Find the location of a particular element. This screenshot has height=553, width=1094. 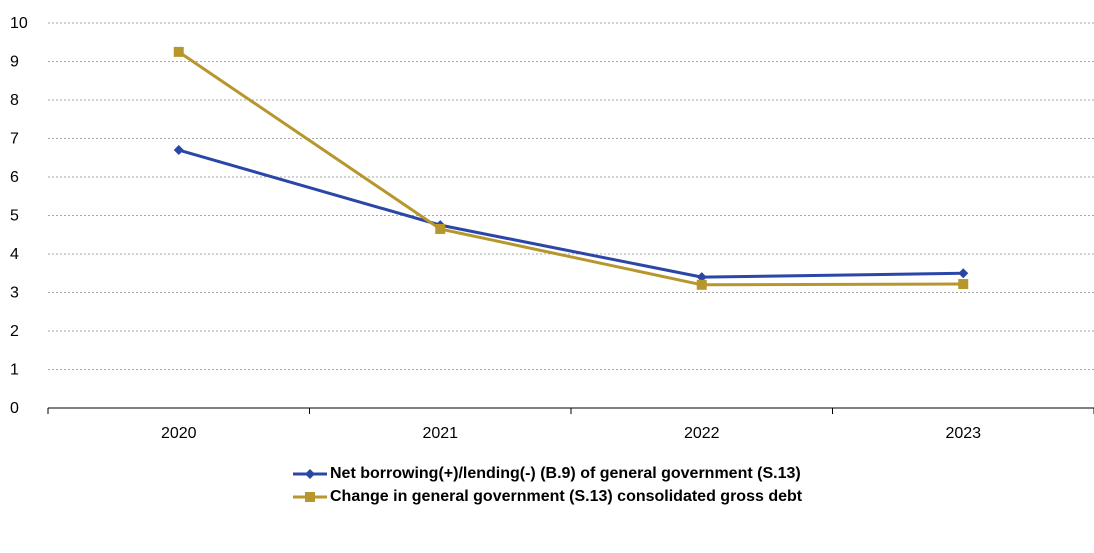

y-tick-label-0: 0 is located at coordinates (14, 408).